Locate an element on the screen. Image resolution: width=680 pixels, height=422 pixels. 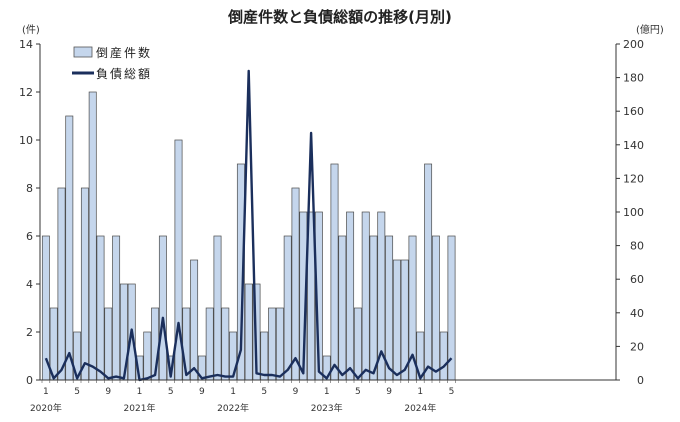
left-tick-label: 10 is located at coordinates (26, 140).